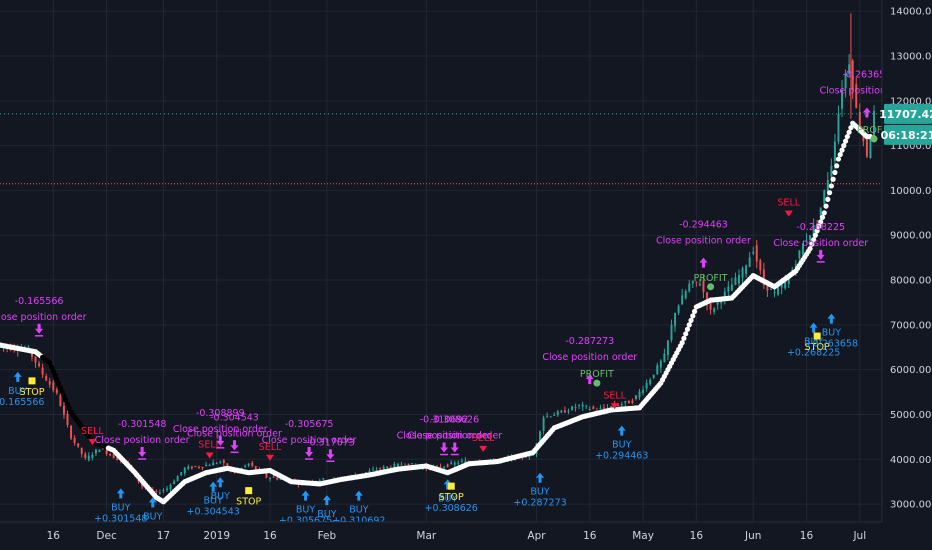 Image resolution: width=932 pixels, height=550 pixels. What do you see at coordinates (539, 503) in the screenshot?
I see `buy-amount: +0.287273` at bounding box center [539, 503].